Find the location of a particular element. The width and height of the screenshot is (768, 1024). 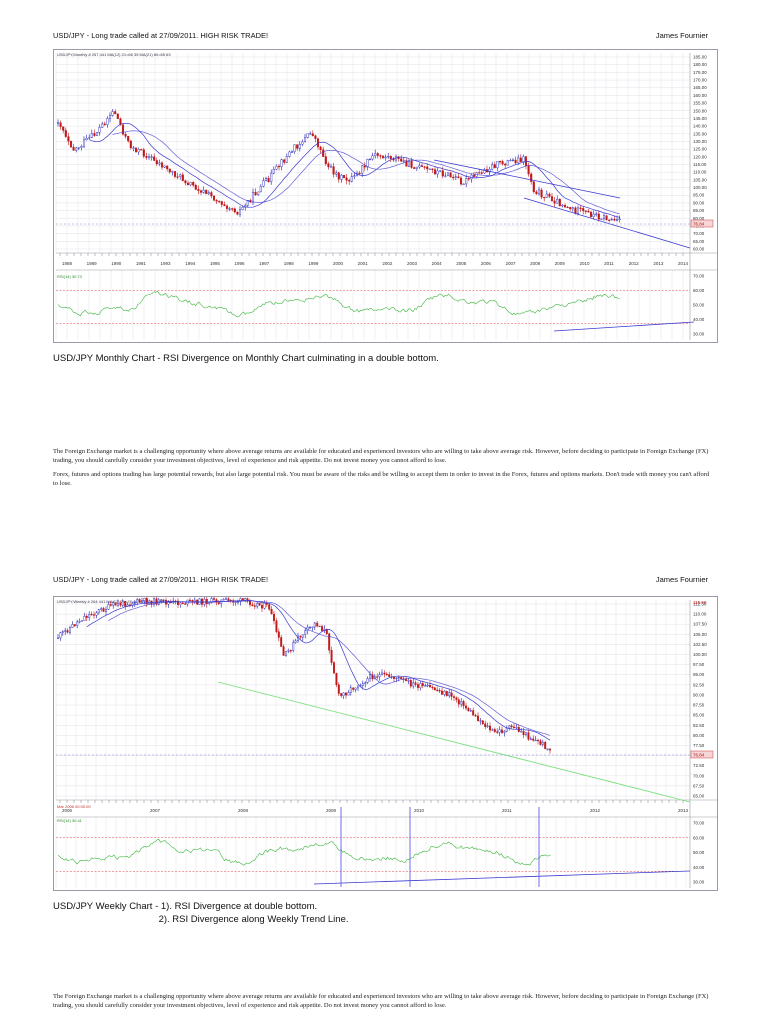

c2-year-label: 2013 is located at coordinates (683, 810).